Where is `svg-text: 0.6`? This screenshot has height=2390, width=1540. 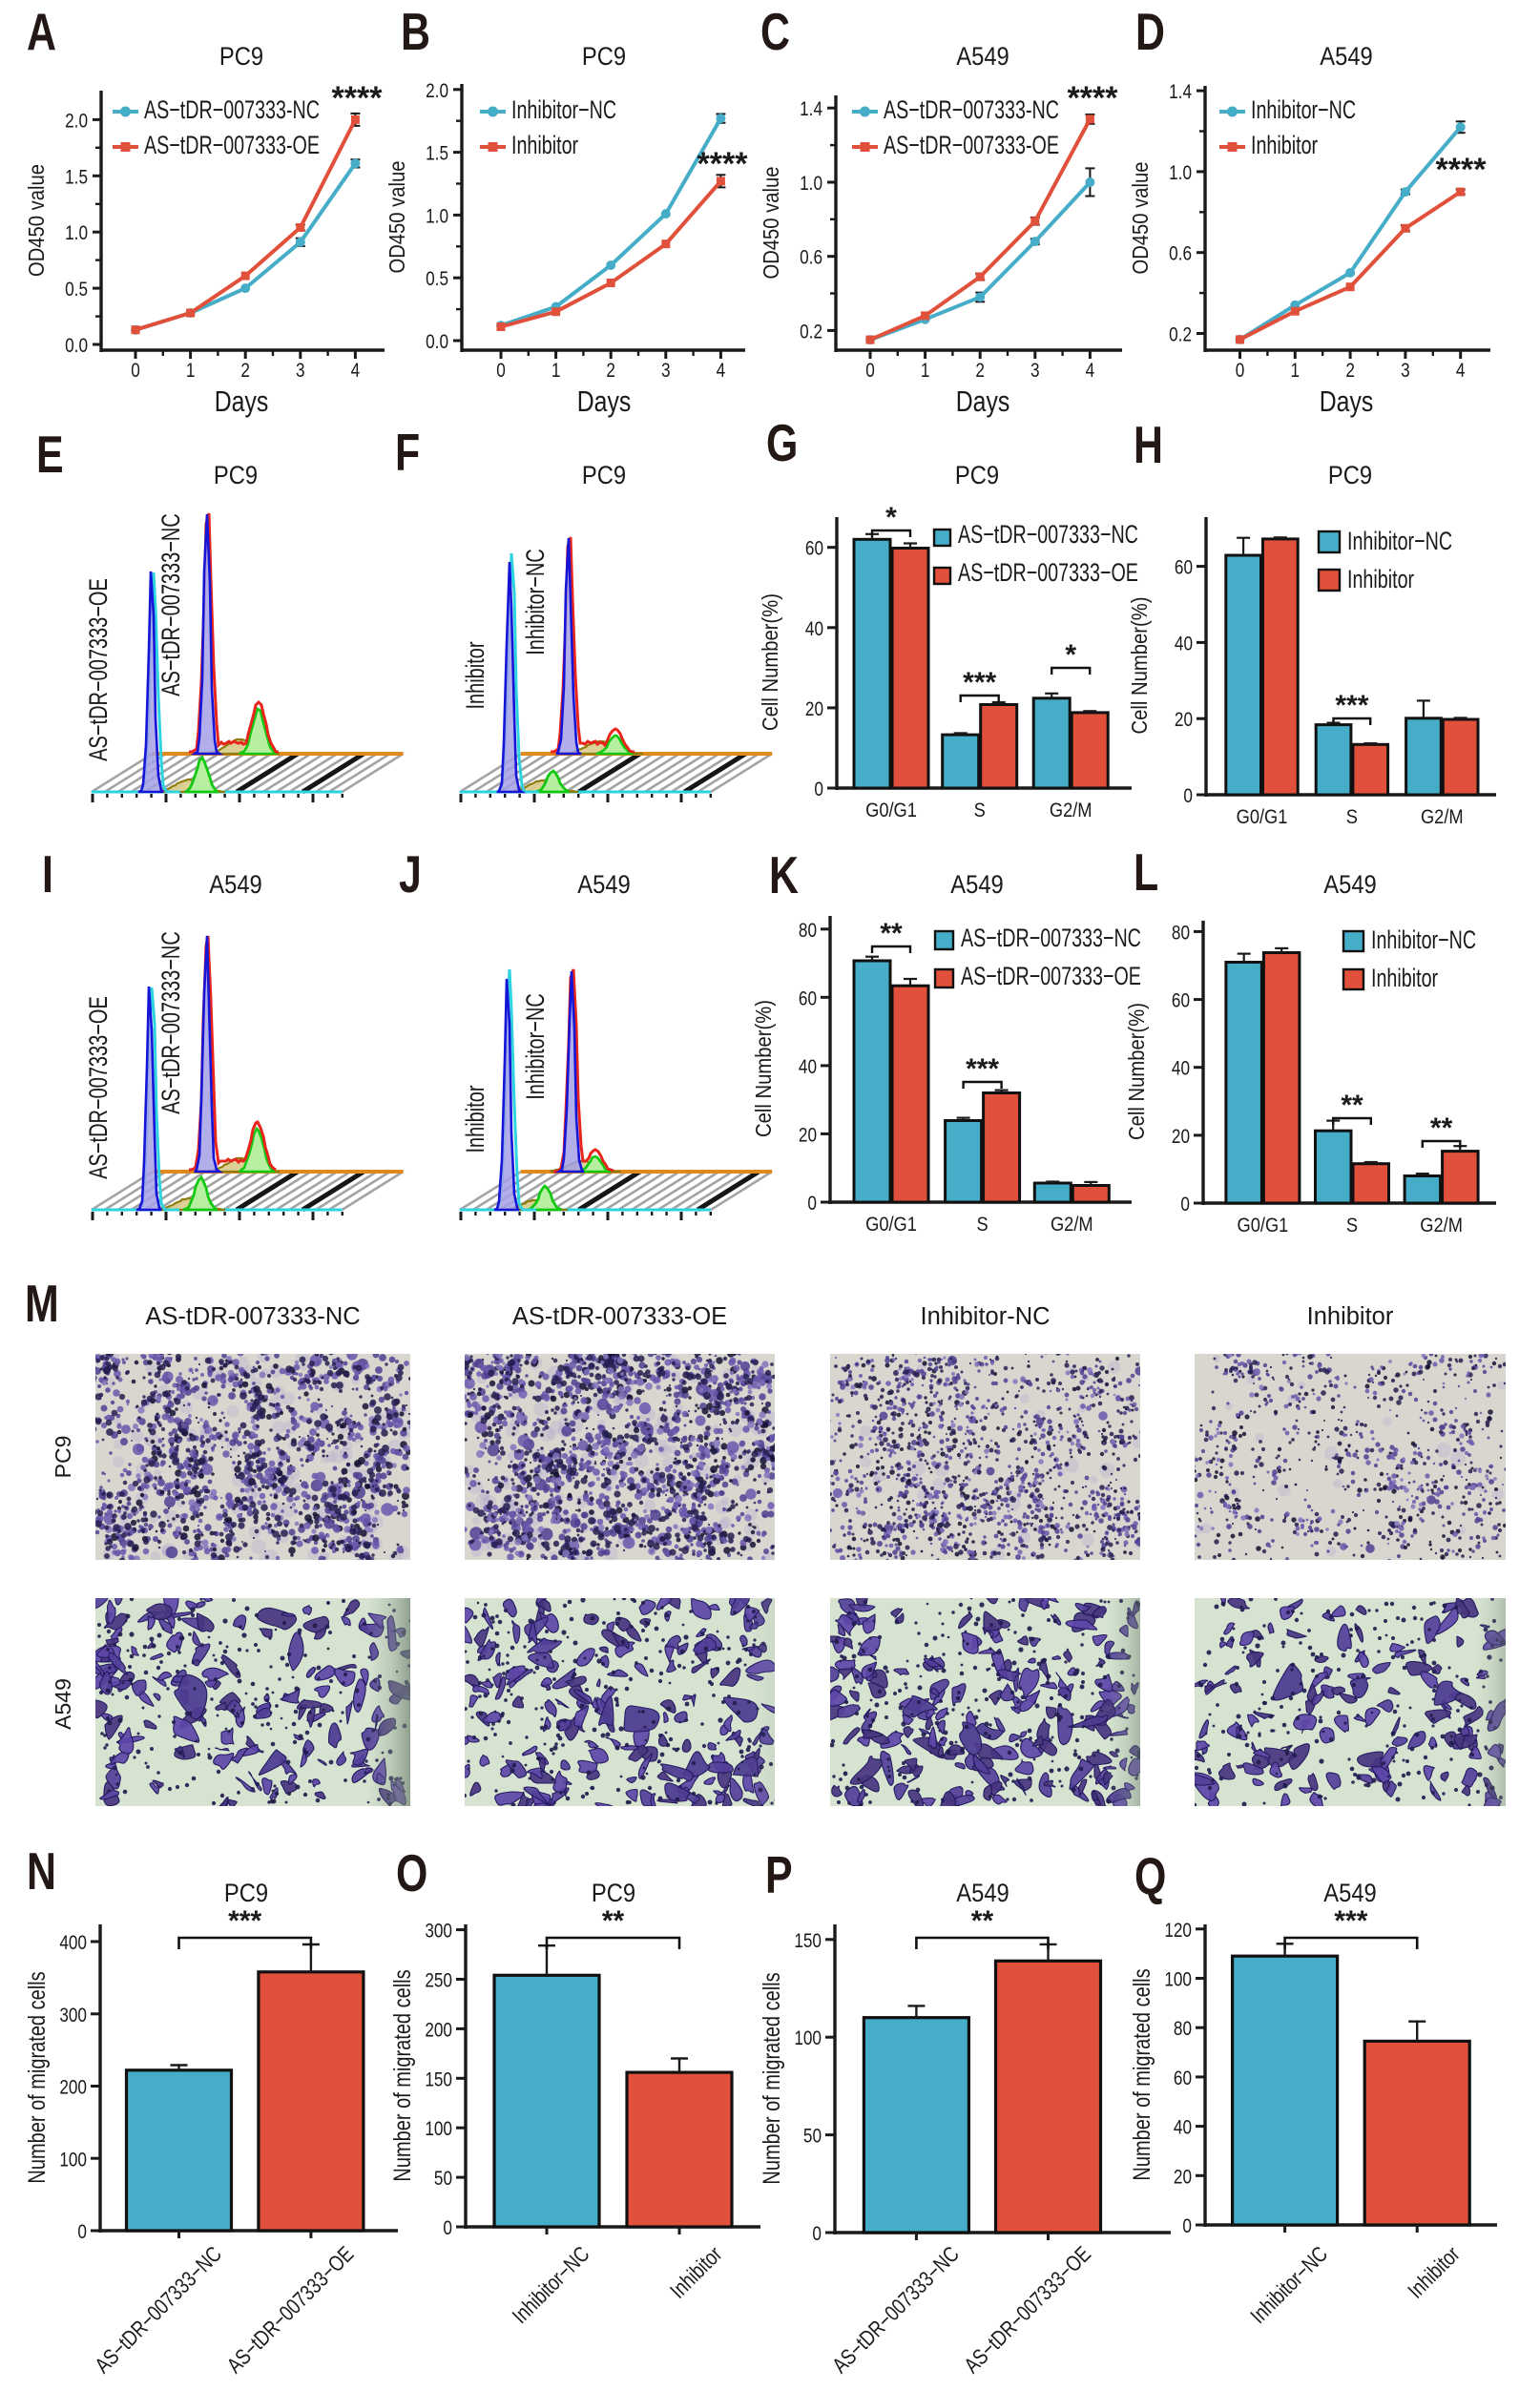 svg-text: 0.6 is located at coordinates (811, 257).